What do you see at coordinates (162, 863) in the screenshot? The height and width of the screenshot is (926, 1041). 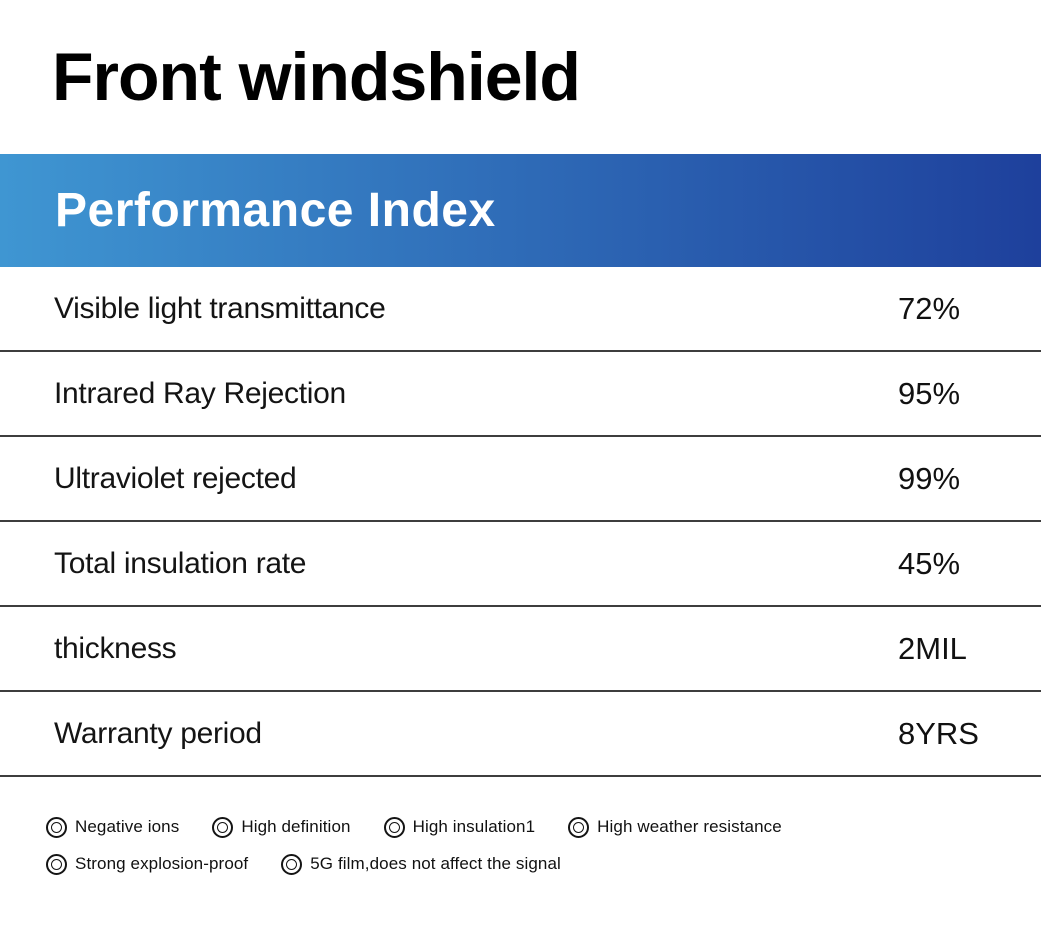 I see `feature-label-strong-explosion-proof: Strong explosion-proof` at bounding box center [162, 863].